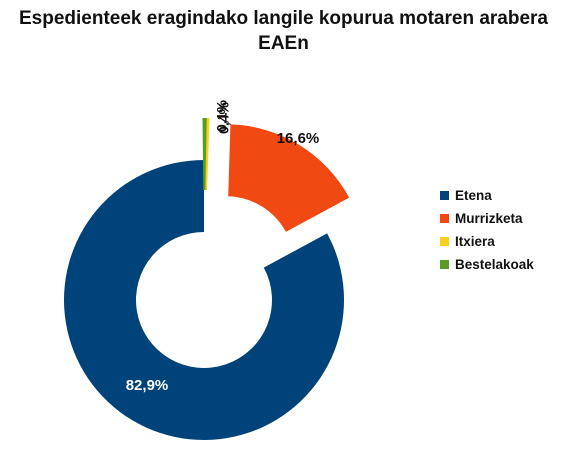 The width and height of the screenshot is (567, 453). Describe the element at coordinates (204, 154) in the screenshot. I see `slice-bestelakoak` at that location.